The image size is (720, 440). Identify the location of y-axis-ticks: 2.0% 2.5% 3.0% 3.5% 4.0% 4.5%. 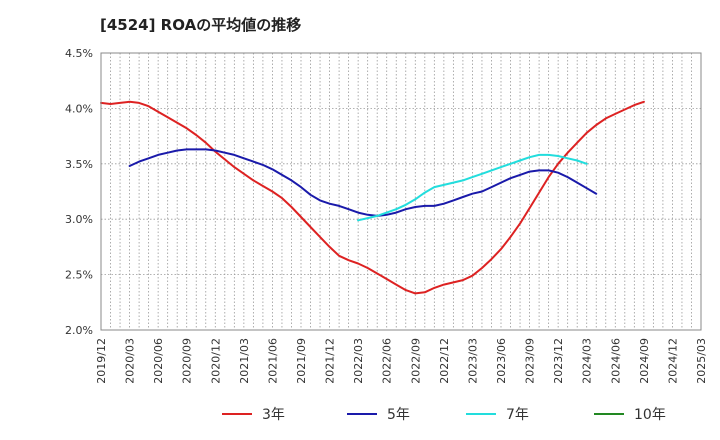
(79, 192).